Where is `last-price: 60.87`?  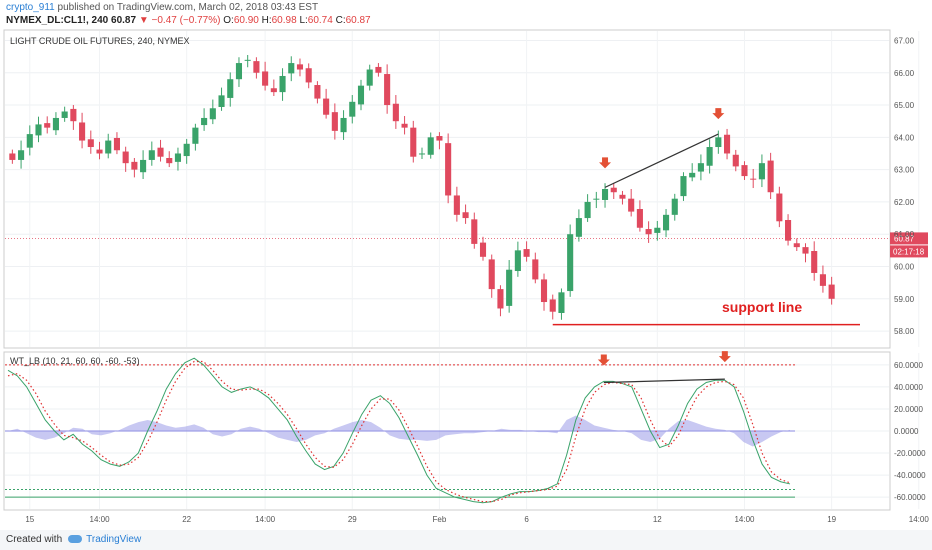
last-price: 60.87 is located at coordinates (124, 20).